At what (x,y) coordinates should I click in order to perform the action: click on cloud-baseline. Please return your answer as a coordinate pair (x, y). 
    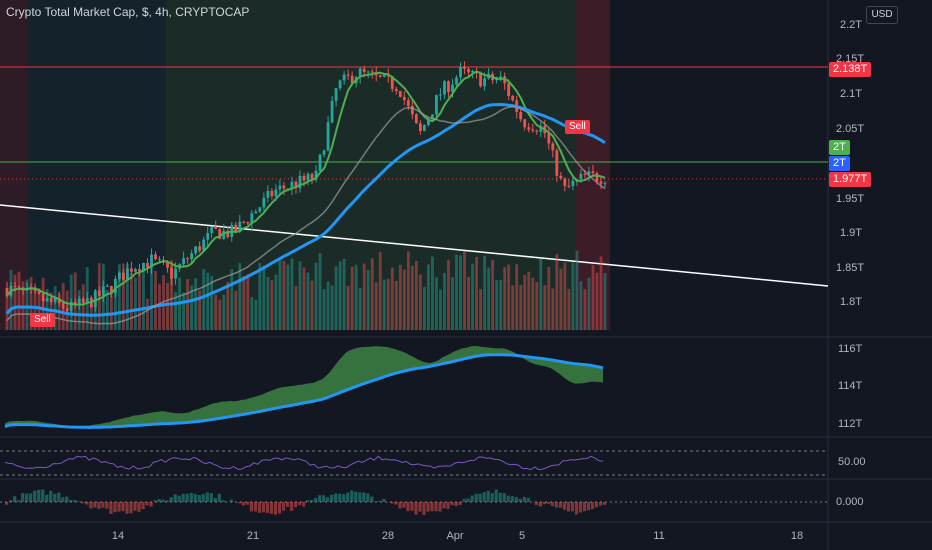
    Looking at the image, I should click on (304, 391).